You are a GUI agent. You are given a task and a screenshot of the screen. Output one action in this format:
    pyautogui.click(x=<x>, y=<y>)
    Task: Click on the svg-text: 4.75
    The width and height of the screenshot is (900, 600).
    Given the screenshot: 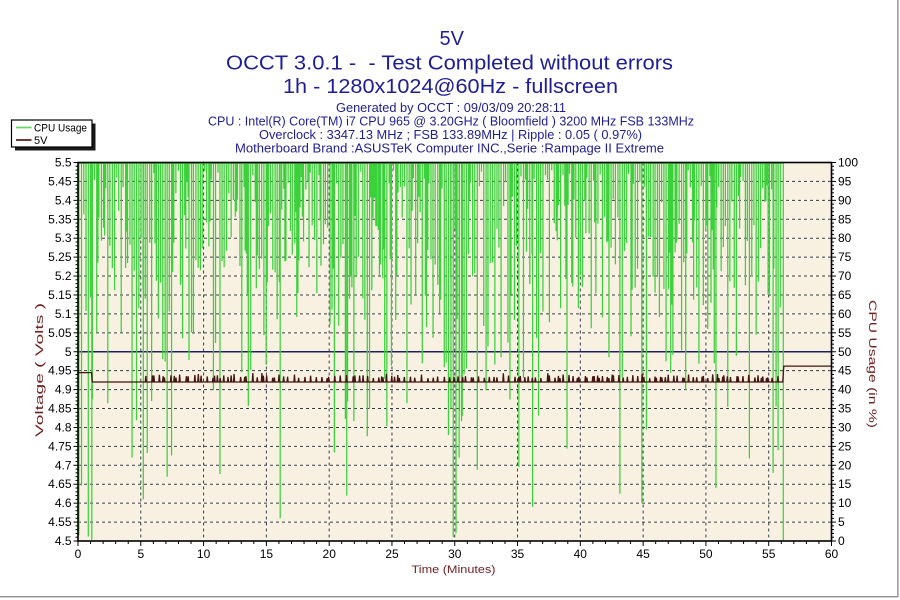 What is the action you would take?
    pyautogui.click(x=60, y=446)
    